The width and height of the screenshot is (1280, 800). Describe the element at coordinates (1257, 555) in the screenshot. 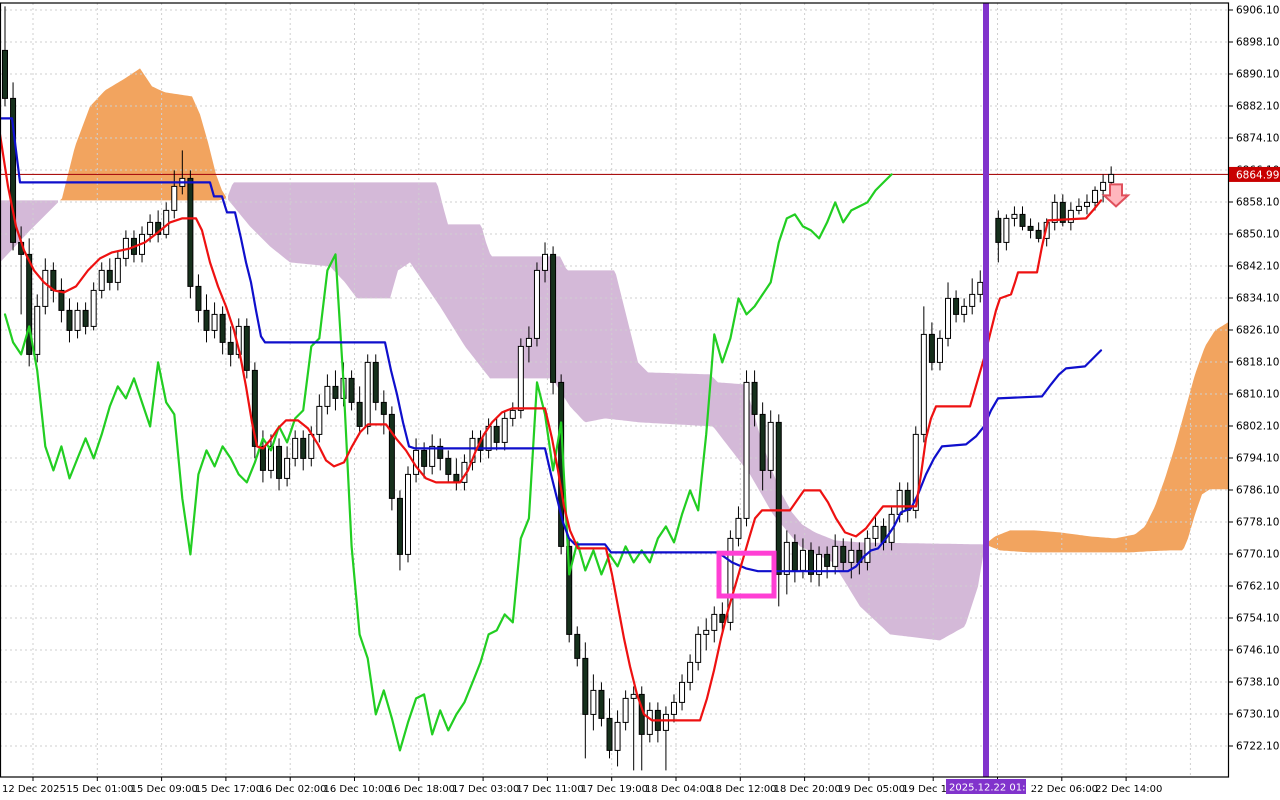

I see `price-tick-label: 6770.10` at that location.